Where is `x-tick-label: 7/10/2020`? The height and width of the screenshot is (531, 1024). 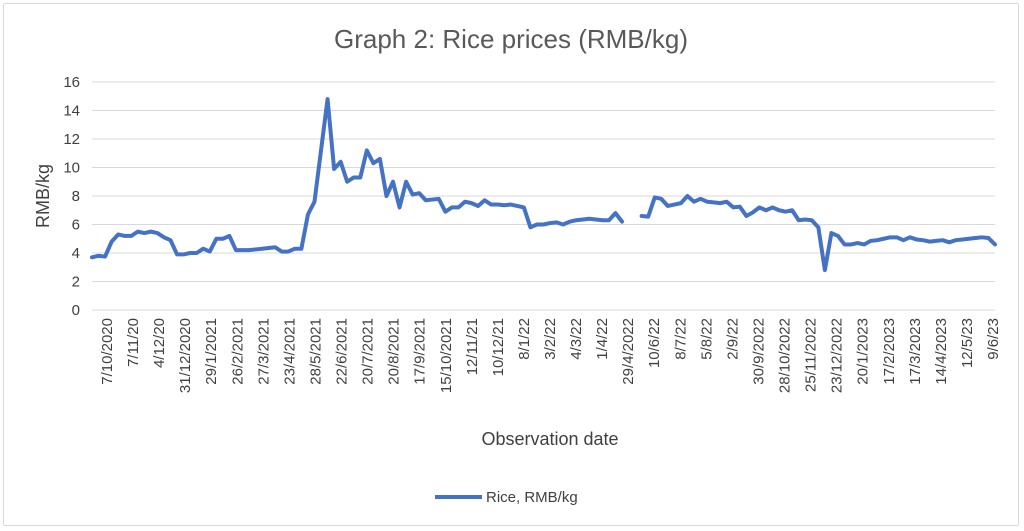 x-tick-label: 7/10/2020 is located at coordinates (107, 351).